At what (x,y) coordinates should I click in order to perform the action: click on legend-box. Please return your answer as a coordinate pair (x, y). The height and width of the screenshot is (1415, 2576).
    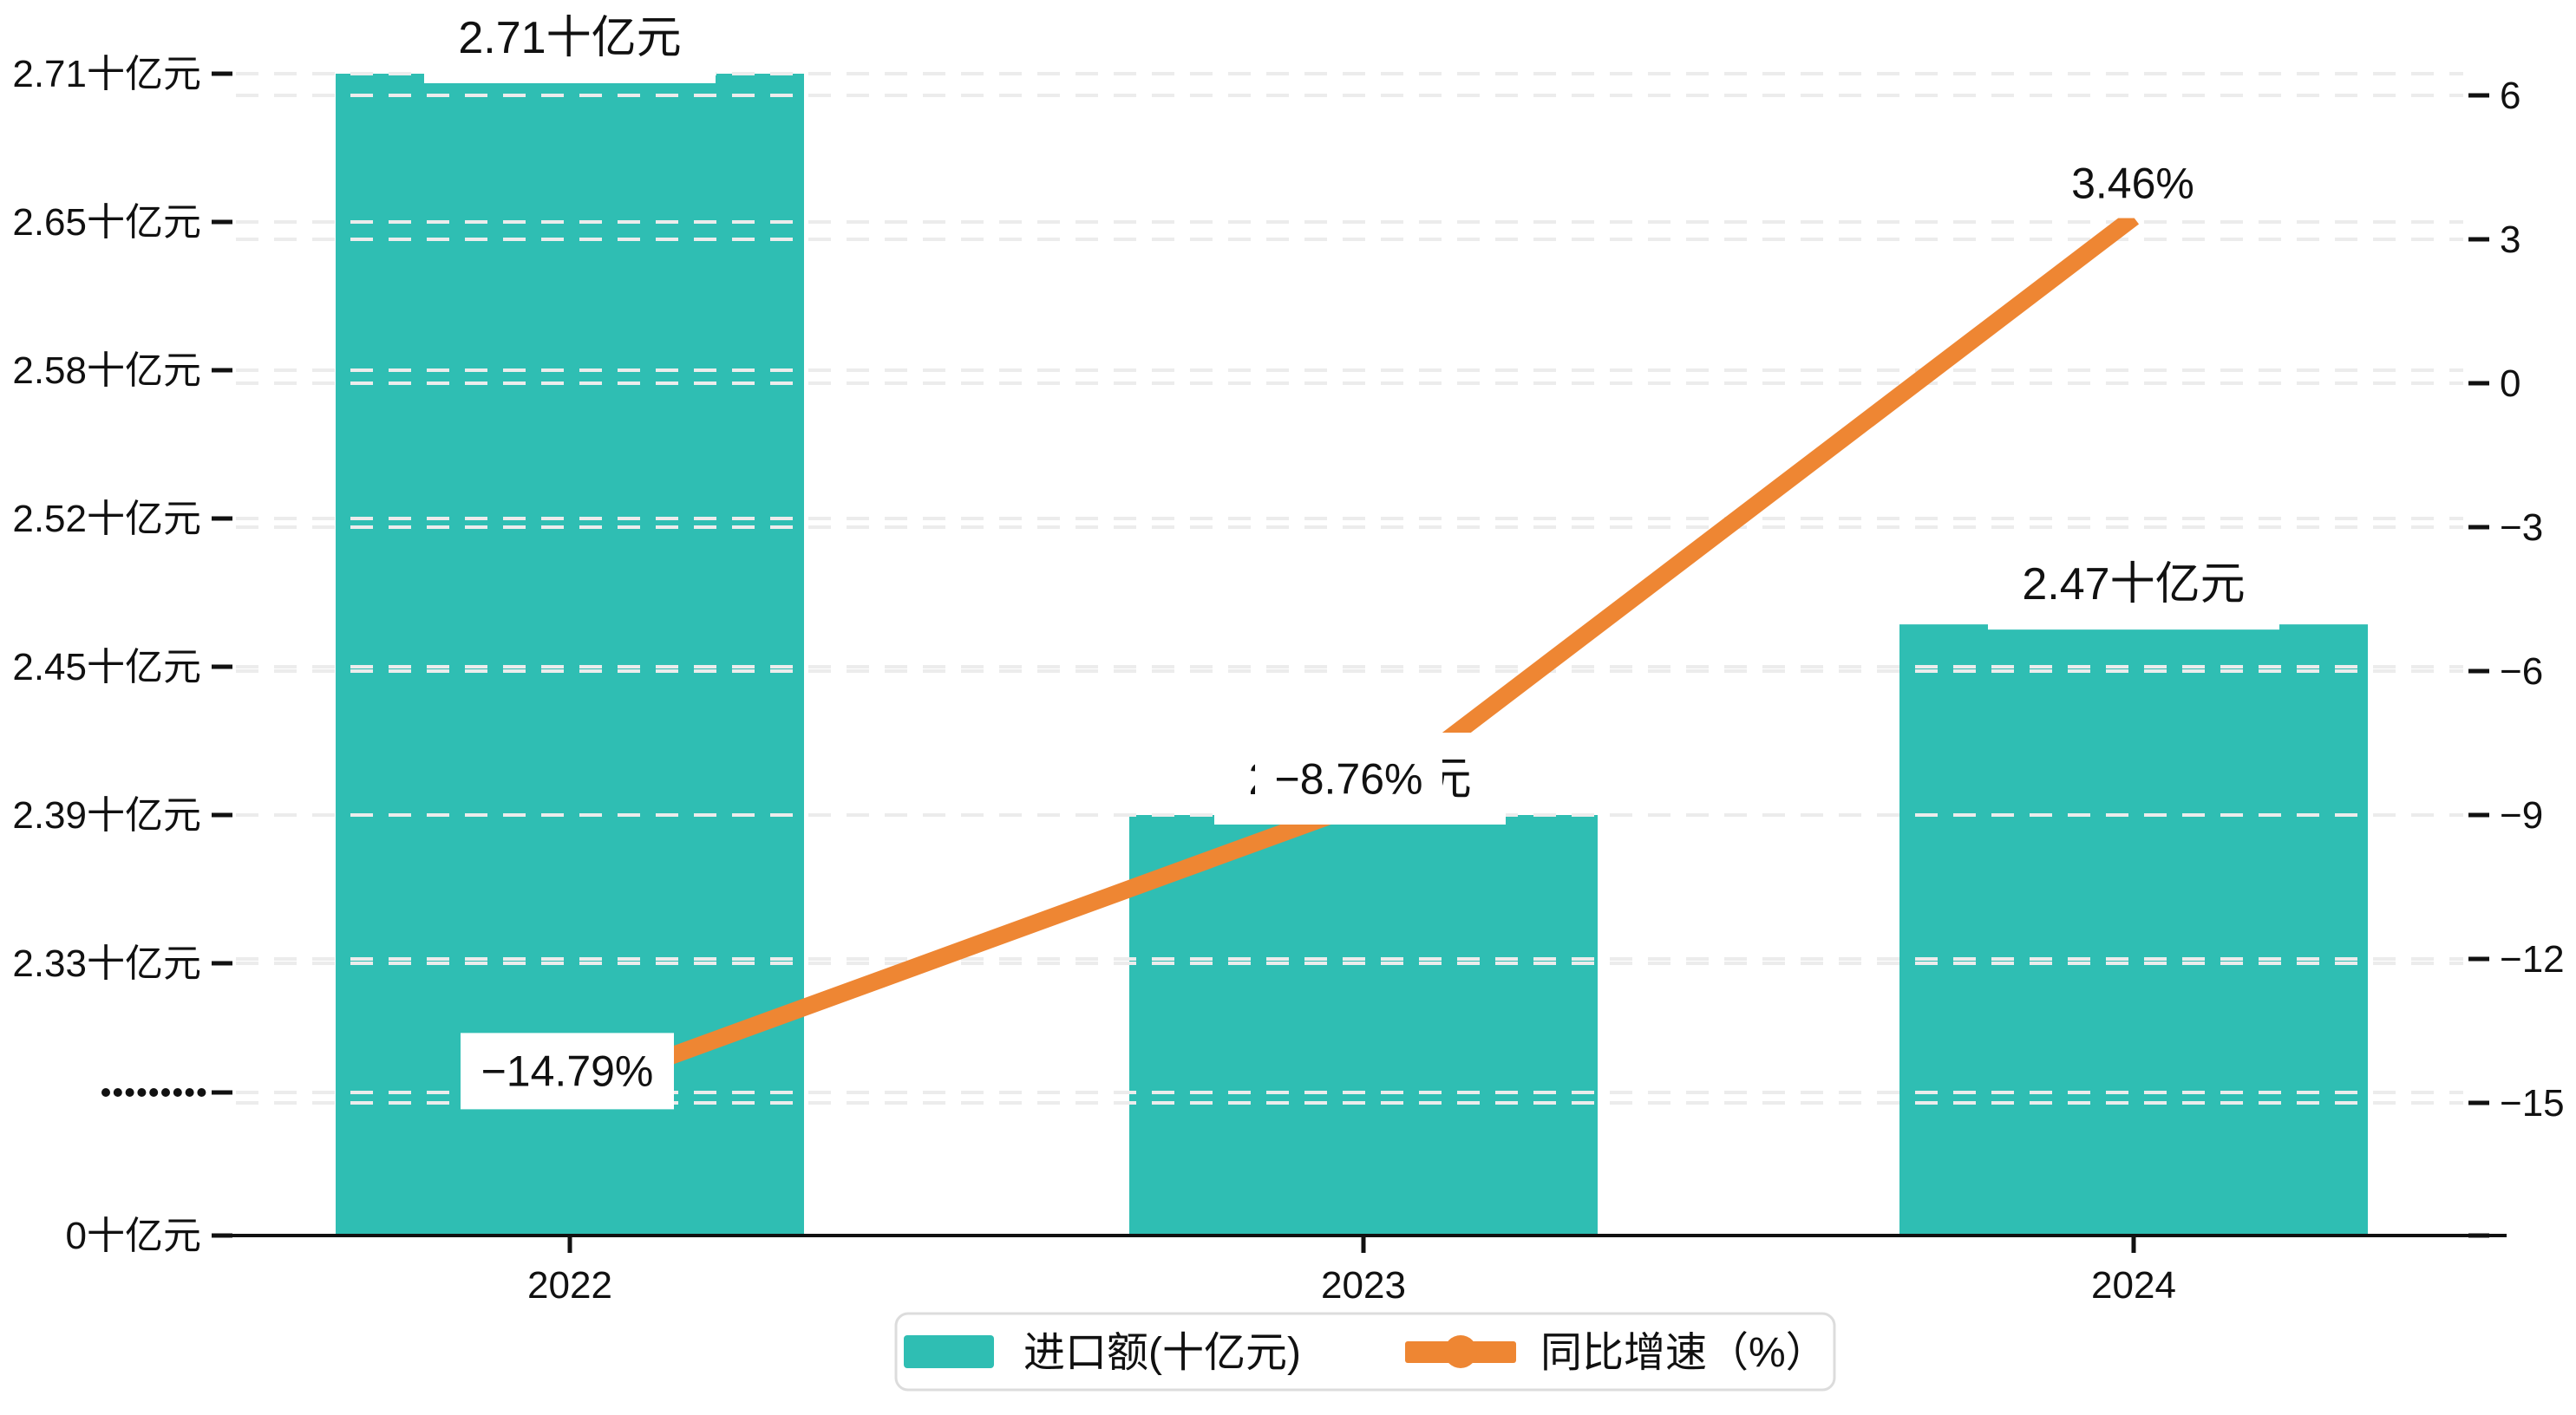
    Looking at the image, I should click on (1365, 1352).